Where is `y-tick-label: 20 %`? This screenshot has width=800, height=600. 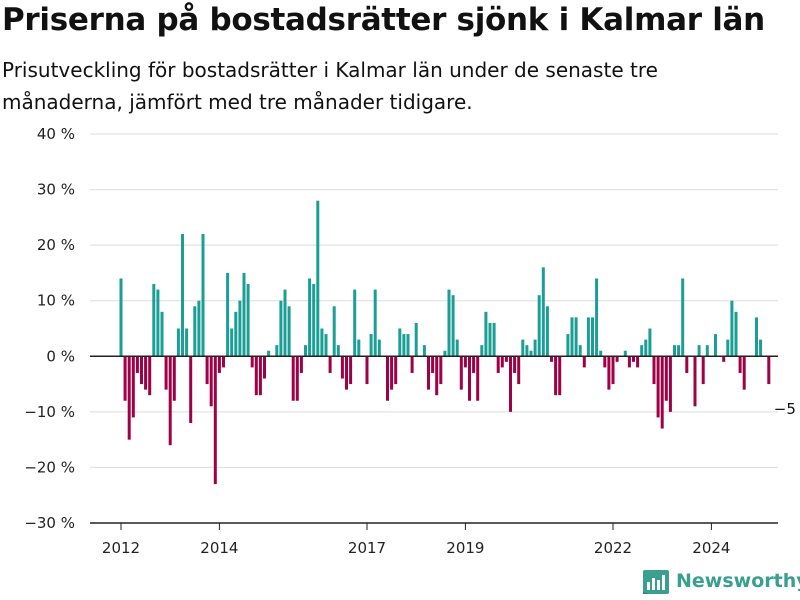 y-tick-label: 20 % is located at coordinates (56, 245).